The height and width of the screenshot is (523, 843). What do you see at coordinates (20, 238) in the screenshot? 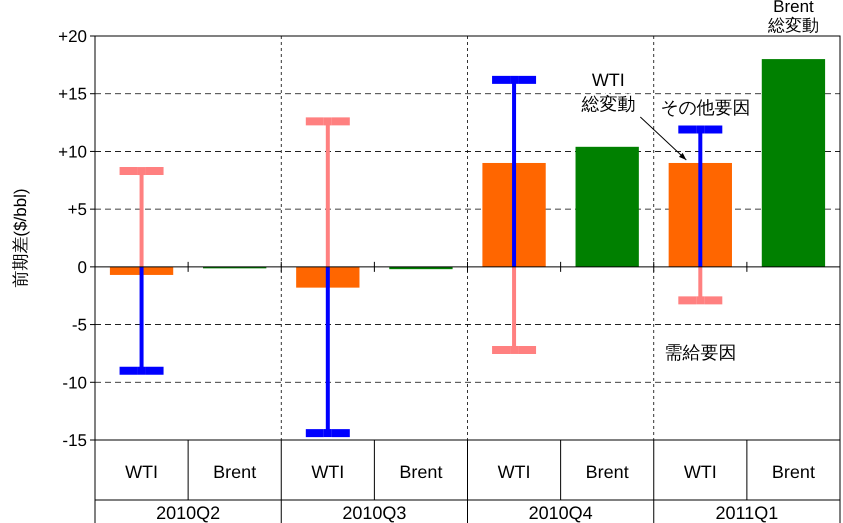
I see `y-axis-title: 前期差($/bbl)` at bounding box center [20, 238].